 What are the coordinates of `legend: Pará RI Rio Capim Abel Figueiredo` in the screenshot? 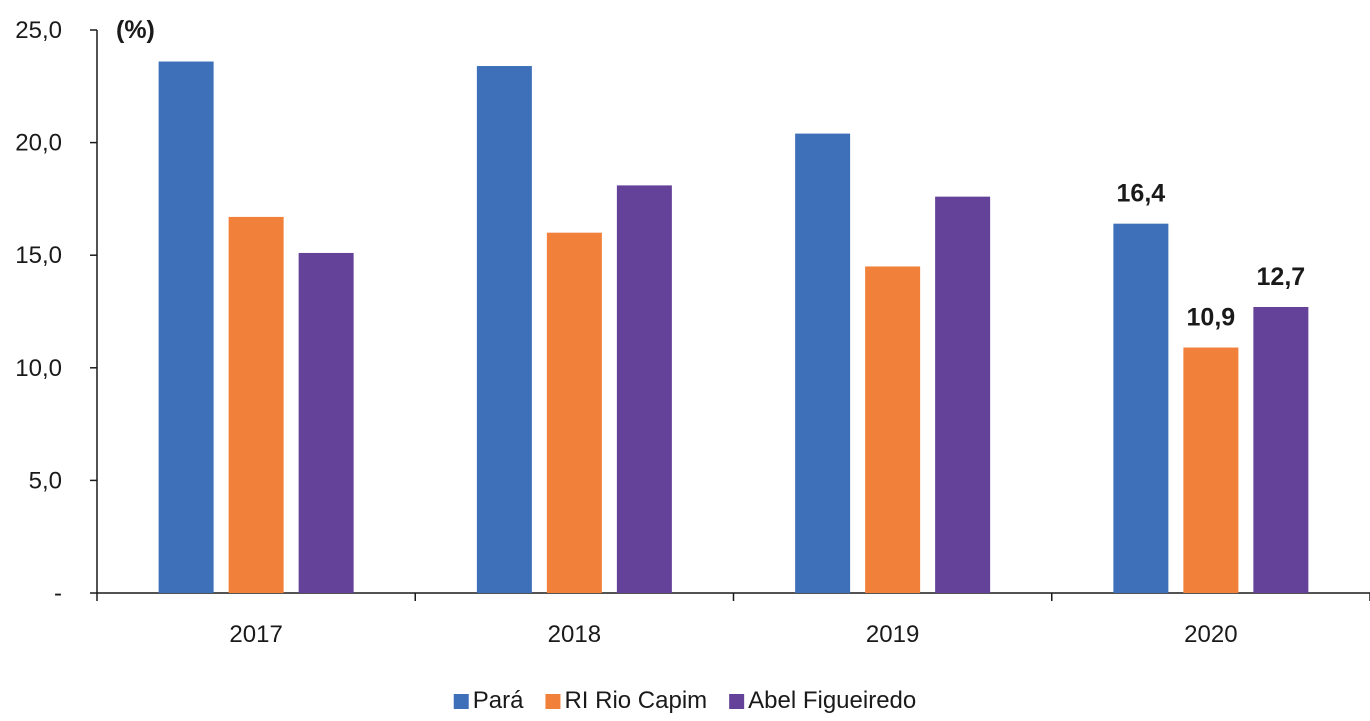 It's located at (684, 700).